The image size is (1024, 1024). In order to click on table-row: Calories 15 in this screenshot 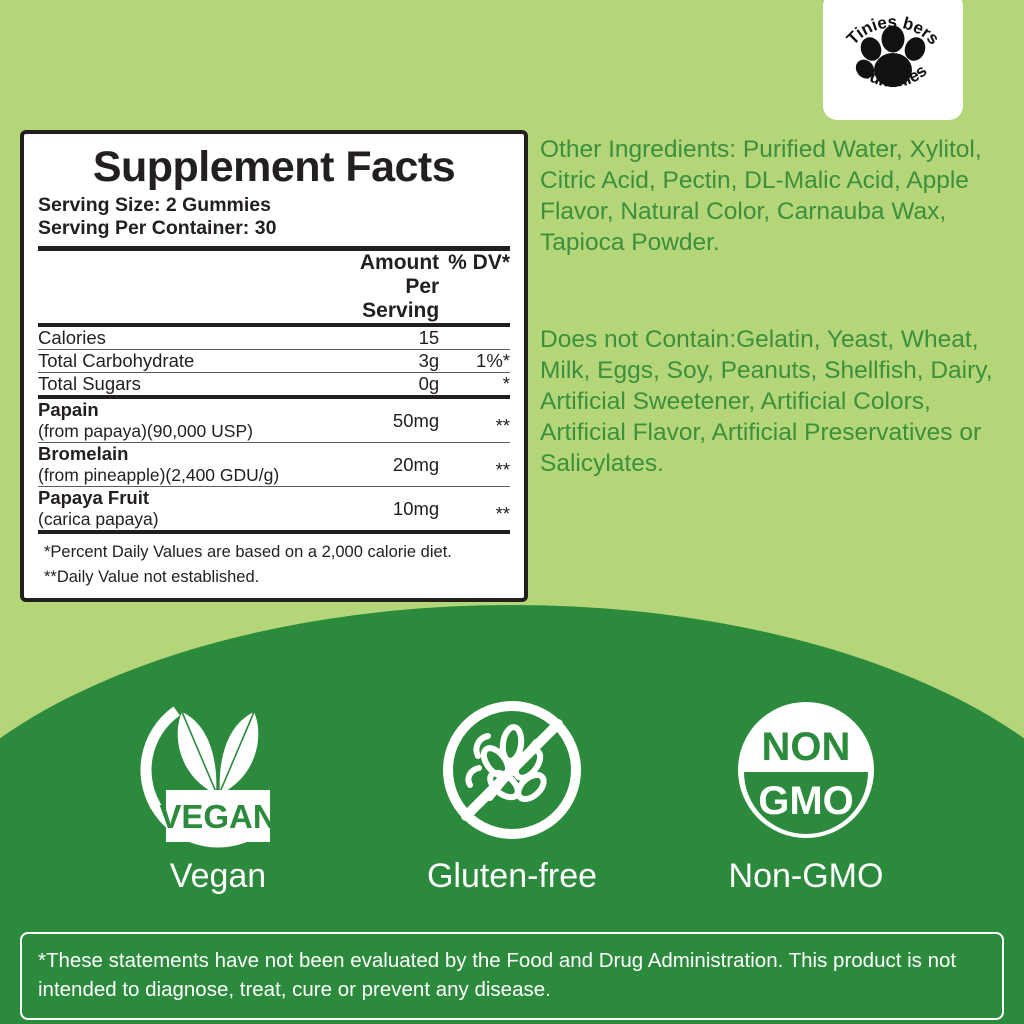, I will do `click(274, 338)`.